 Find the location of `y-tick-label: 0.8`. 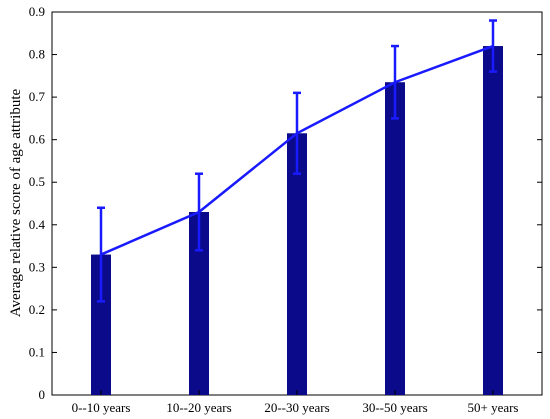

y-tick-label: 0.8 is located at coordinates (37, 54).